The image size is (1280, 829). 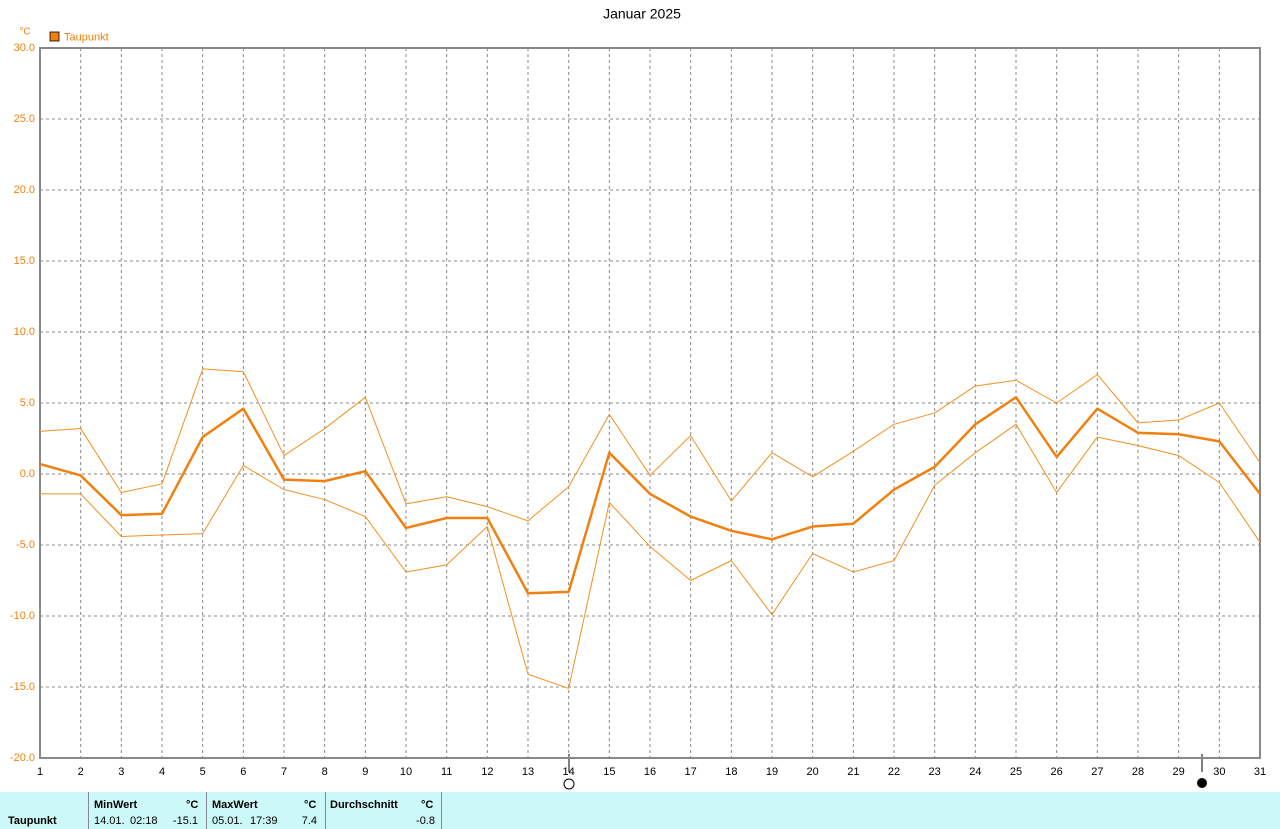 What do you see at coordinates (528, 772) in the screenshot?
I see `x-tick-label: 13` at bounding box center [528, 772].